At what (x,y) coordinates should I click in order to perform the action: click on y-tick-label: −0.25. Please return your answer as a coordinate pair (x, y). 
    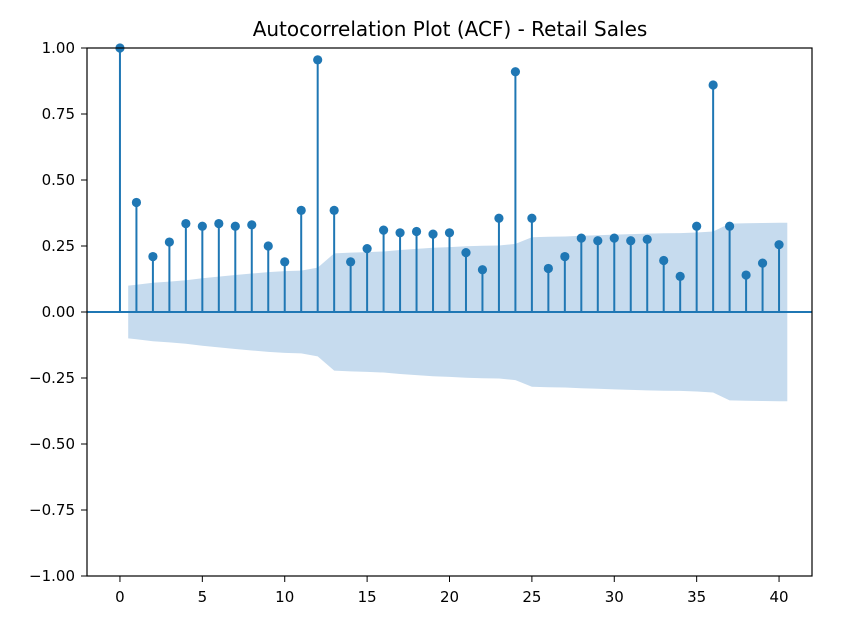
    Looking at the image, I should click on (52, 378).